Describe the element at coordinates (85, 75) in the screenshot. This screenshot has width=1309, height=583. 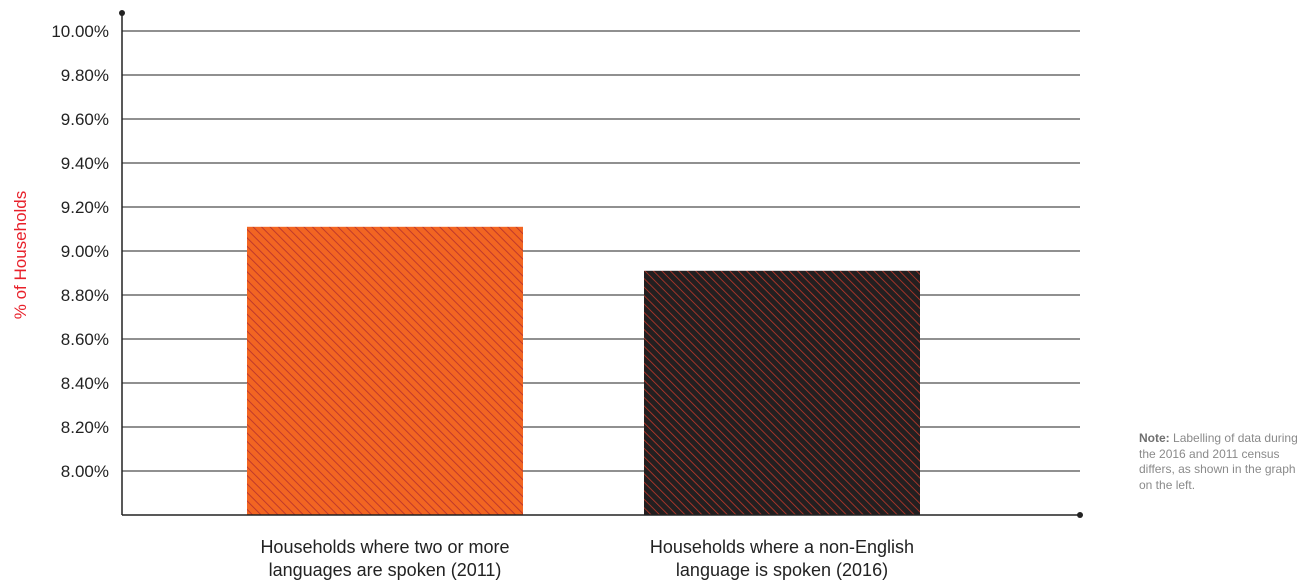
I see `y-tick-label: 9.80%` at that location.